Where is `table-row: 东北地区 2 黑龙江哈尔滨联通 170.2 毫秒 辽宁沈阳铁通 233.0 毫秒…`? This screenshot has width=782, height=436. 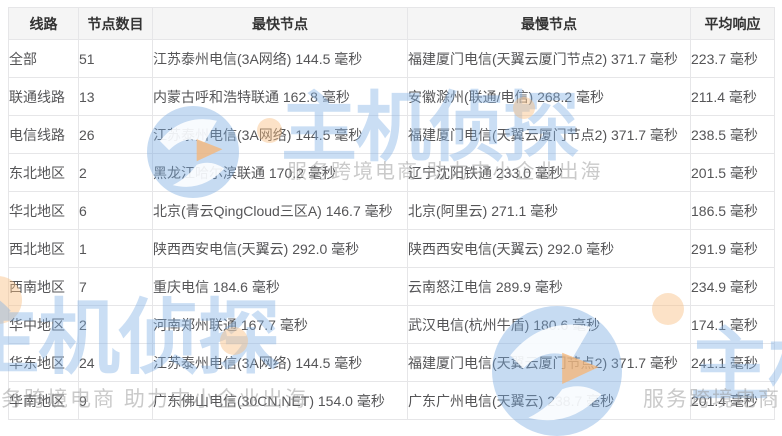 table-row: 东北地区 2 黑龙江哈尔滨联通 170.2 毫秒 辽宁沈阳铁通 233.0 毫秒… is located at coordinates (391, 172).